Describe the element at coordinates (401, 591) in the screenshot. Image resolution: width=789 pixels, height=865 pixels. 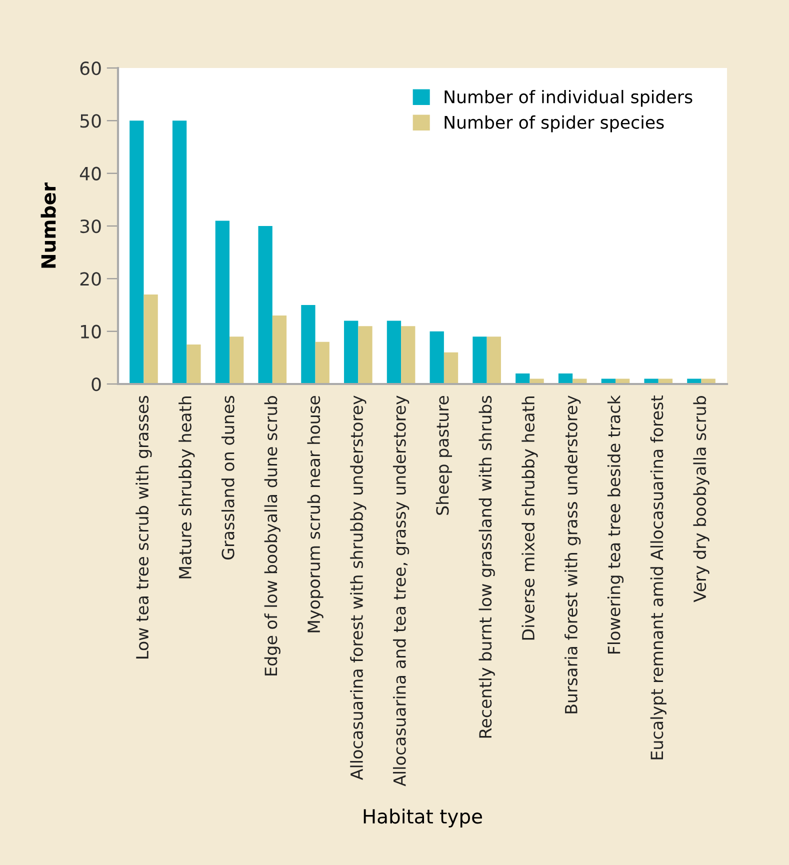
I see `x-tick-label: Allocasuarina and tea tree, grassy understorey` at that location.